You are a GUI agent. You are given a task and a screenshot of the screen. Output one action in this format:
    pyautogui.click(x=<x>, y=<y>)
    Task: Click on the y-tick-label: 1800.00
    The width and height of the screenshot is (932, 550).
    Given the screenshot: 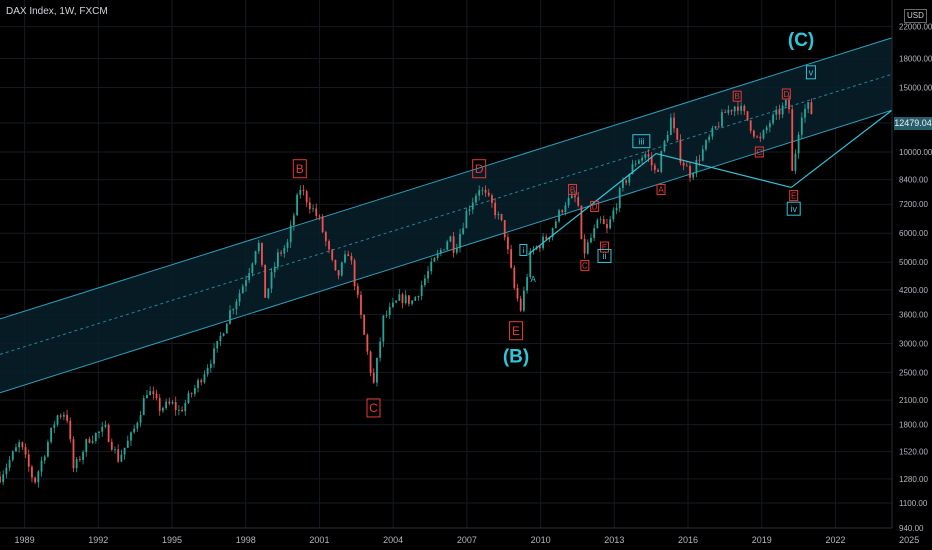 What is the action you would take?
    pyautogui.click(x=913, y=425)
    